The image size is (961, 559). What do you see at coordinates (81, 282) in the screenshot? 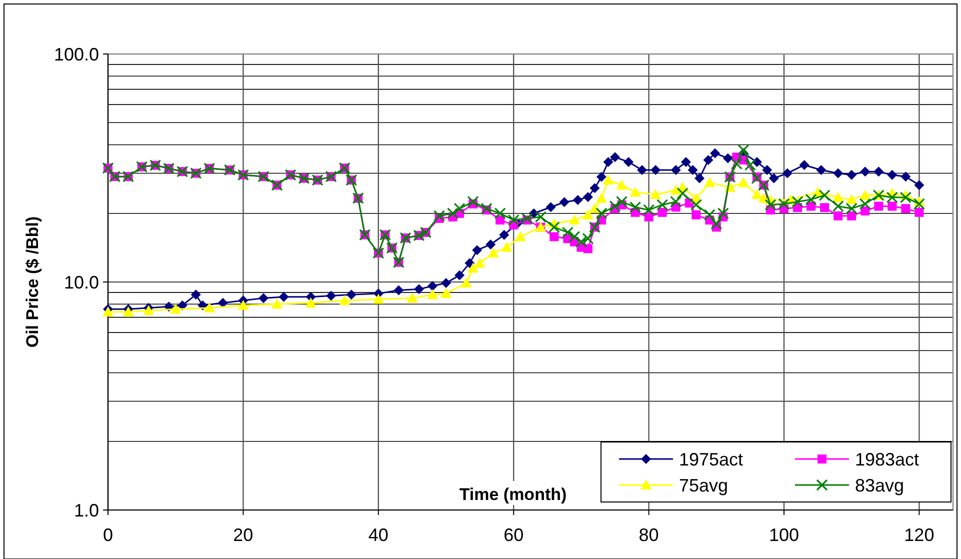
I see `y-tick-label: 10.0` at bounding box center [81, 282].